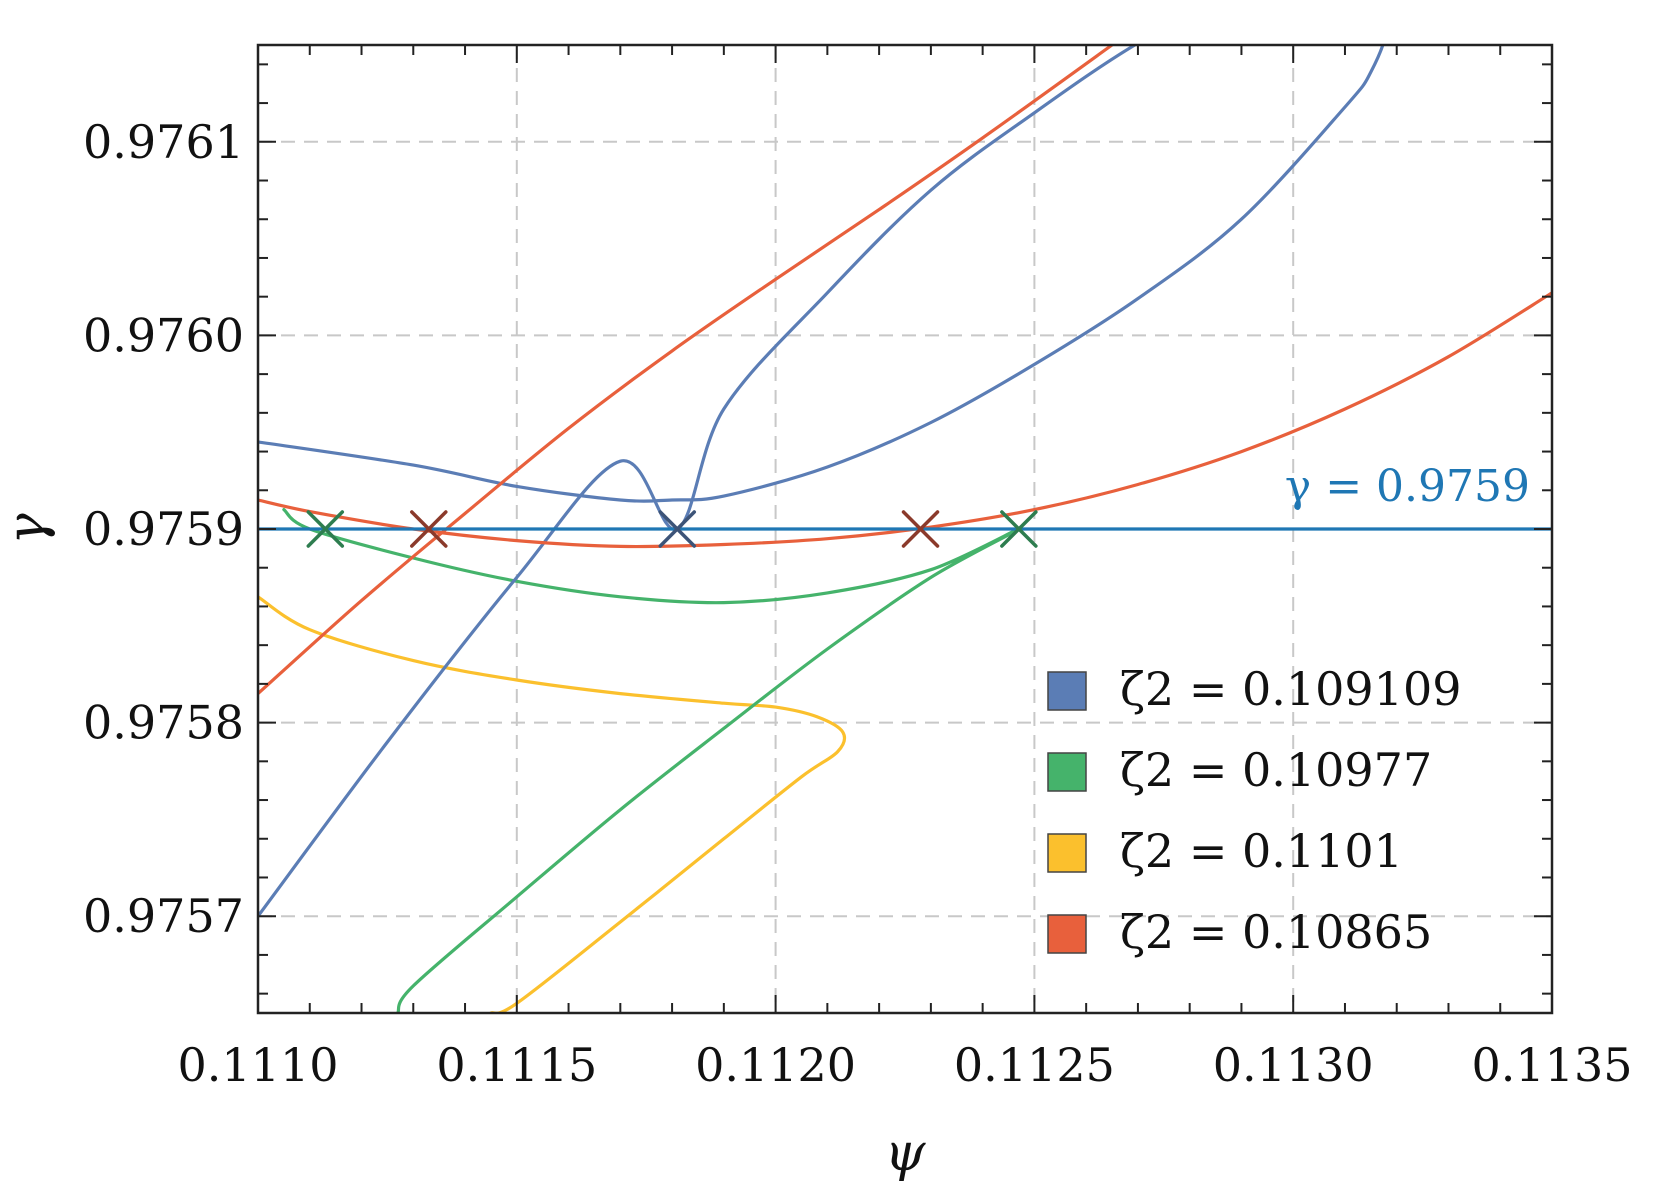 This screenshot has width=1663, height=1200. I want to click on y-axis-label: γ, so click(28, 529).